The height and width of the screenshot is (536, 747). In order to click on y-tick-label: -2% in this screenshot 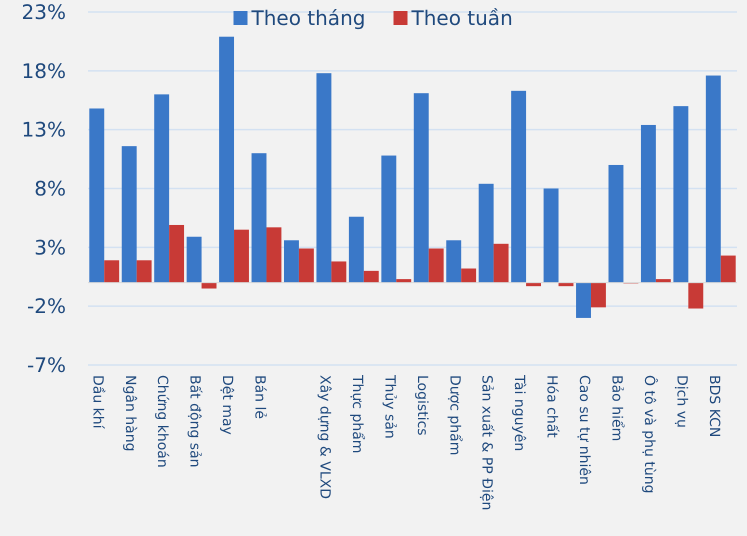, I will do `click(46, 306)`.